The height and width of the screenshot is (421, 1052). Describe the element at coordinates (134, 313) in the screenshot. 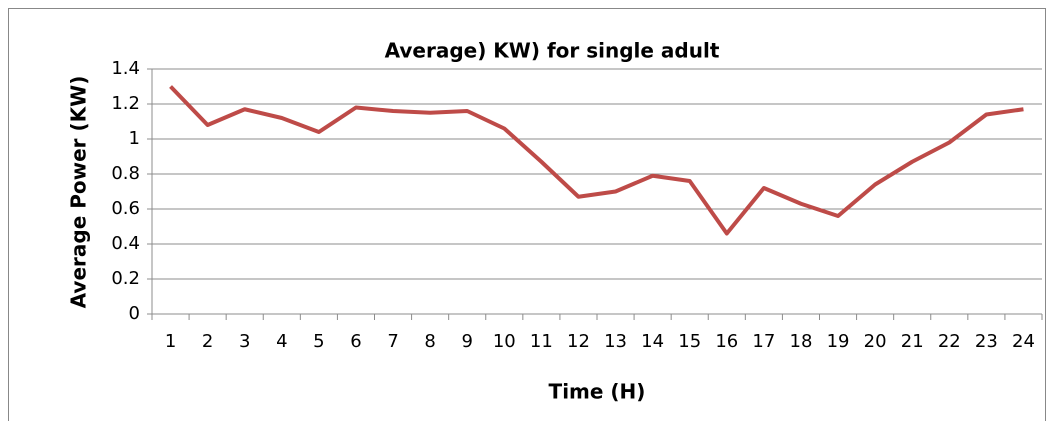

I see `y-tick-label: 0` at that location.